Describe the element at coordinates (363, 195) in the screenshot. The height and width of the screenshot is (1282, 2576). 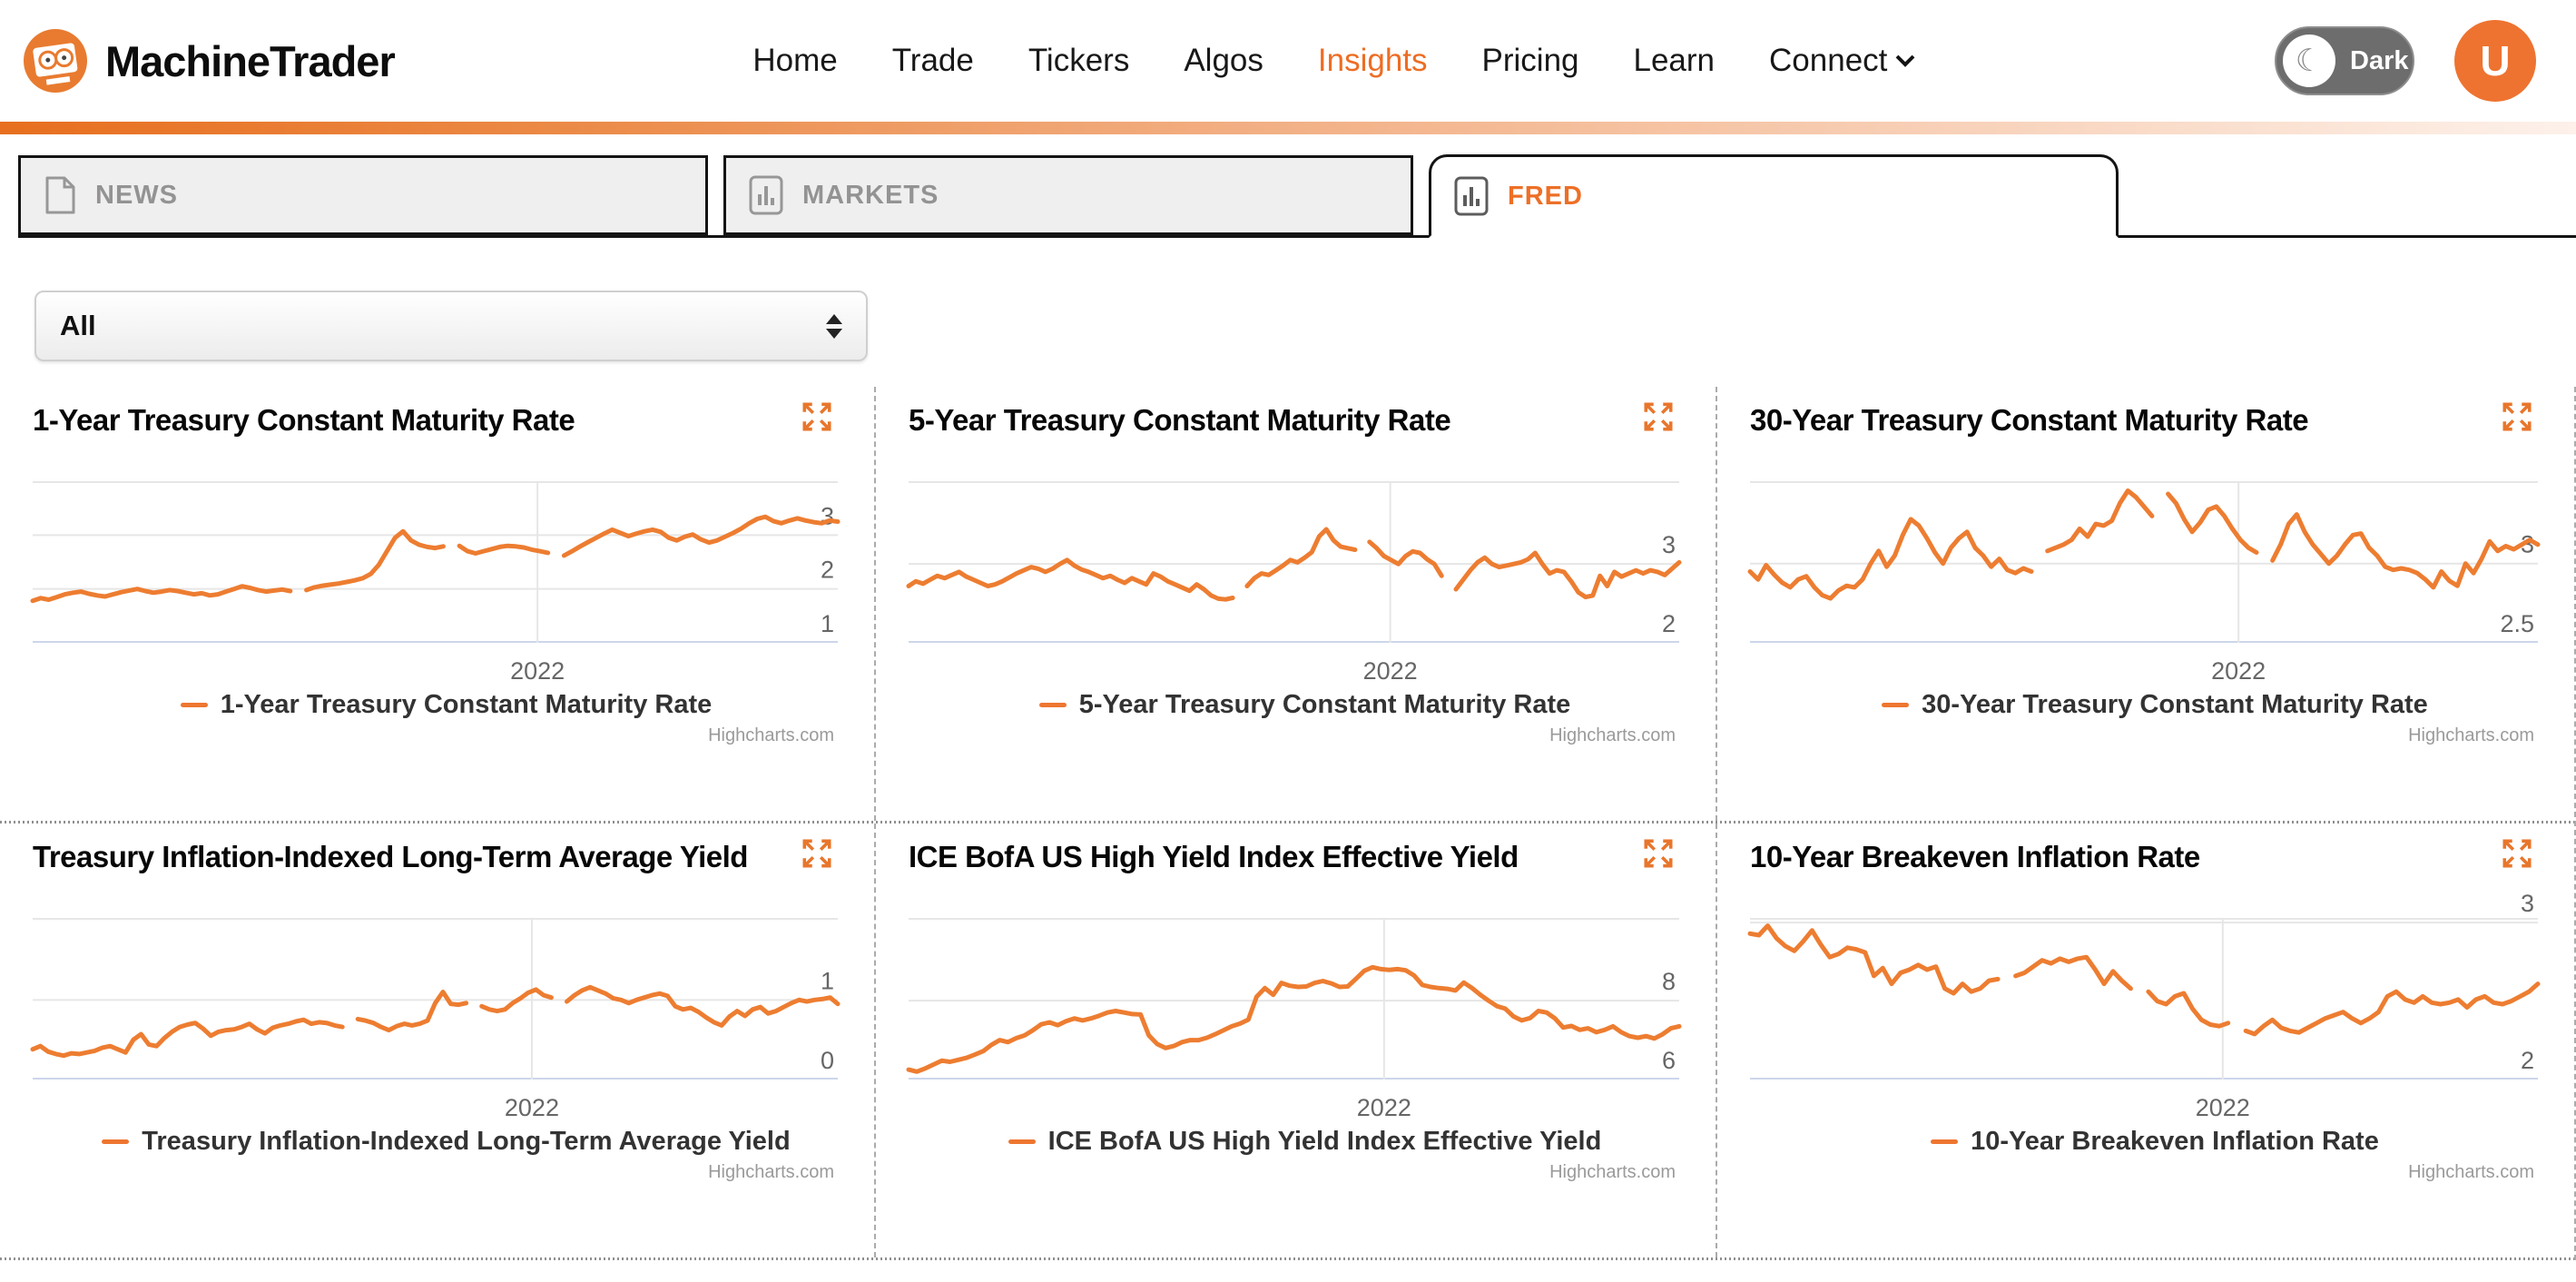
I see `tab-news: NEWS` at that location.